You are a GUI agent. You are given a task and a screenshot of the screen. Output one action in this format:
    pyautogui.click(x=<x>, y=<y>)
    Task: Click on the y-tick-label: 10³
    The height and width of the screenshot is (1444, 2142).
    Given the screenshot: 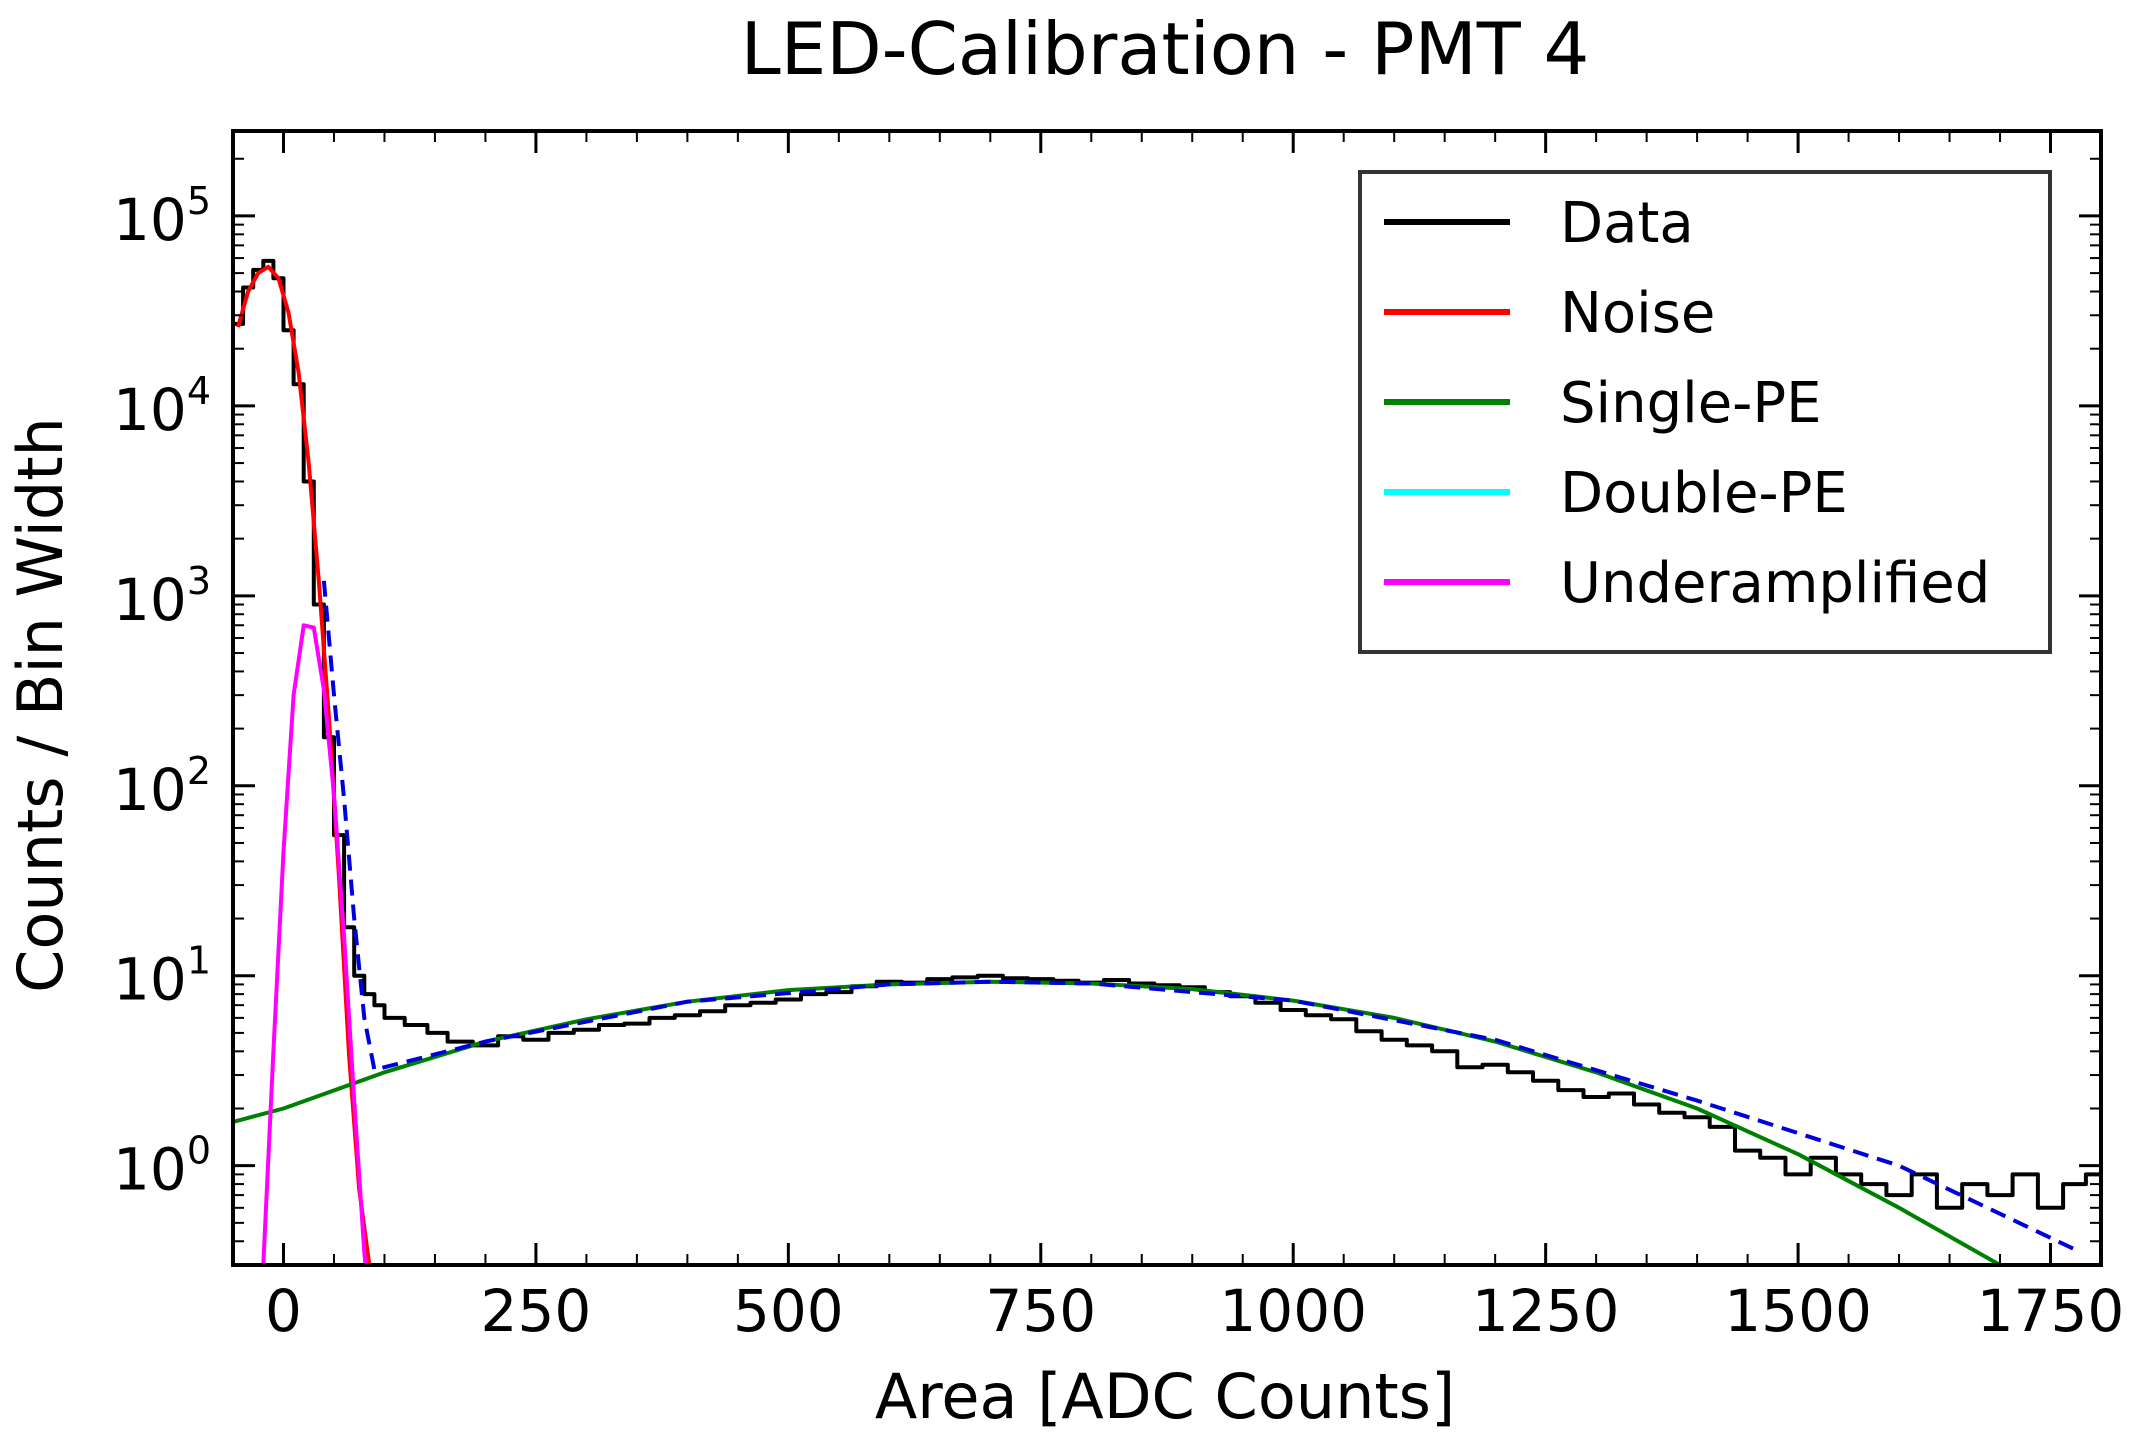 What is the action you would take?
    pyautogui.click(x=162, y=596)
    